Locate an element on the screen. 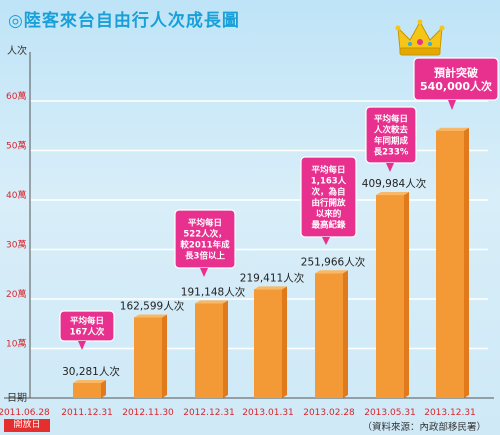 This screenshot has width=500, height=435. callout-text: 年同期成 is located at coordinates (391, 141).